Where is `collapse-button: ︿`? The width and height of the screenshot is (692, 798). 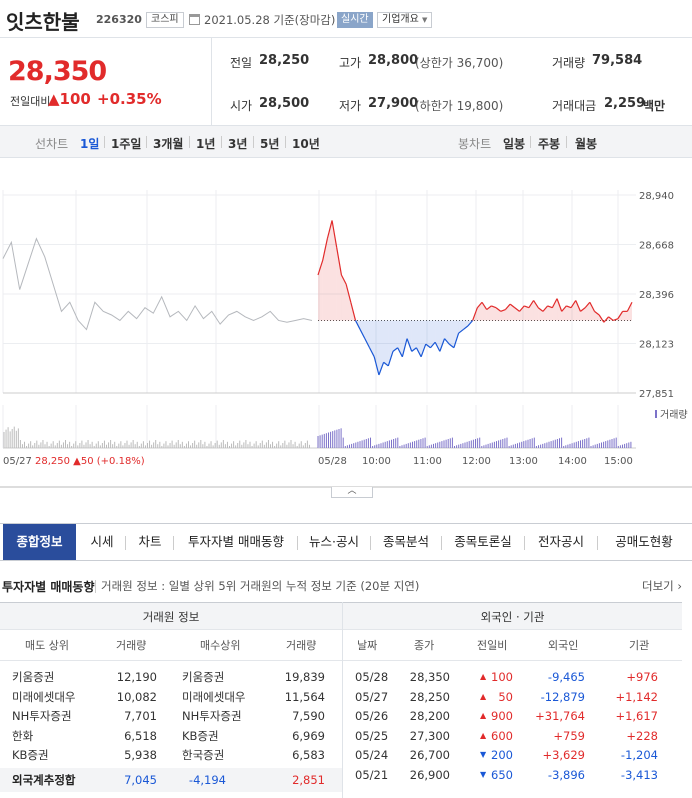 collapse-button: ︿ is located at coordinates (352, 492).